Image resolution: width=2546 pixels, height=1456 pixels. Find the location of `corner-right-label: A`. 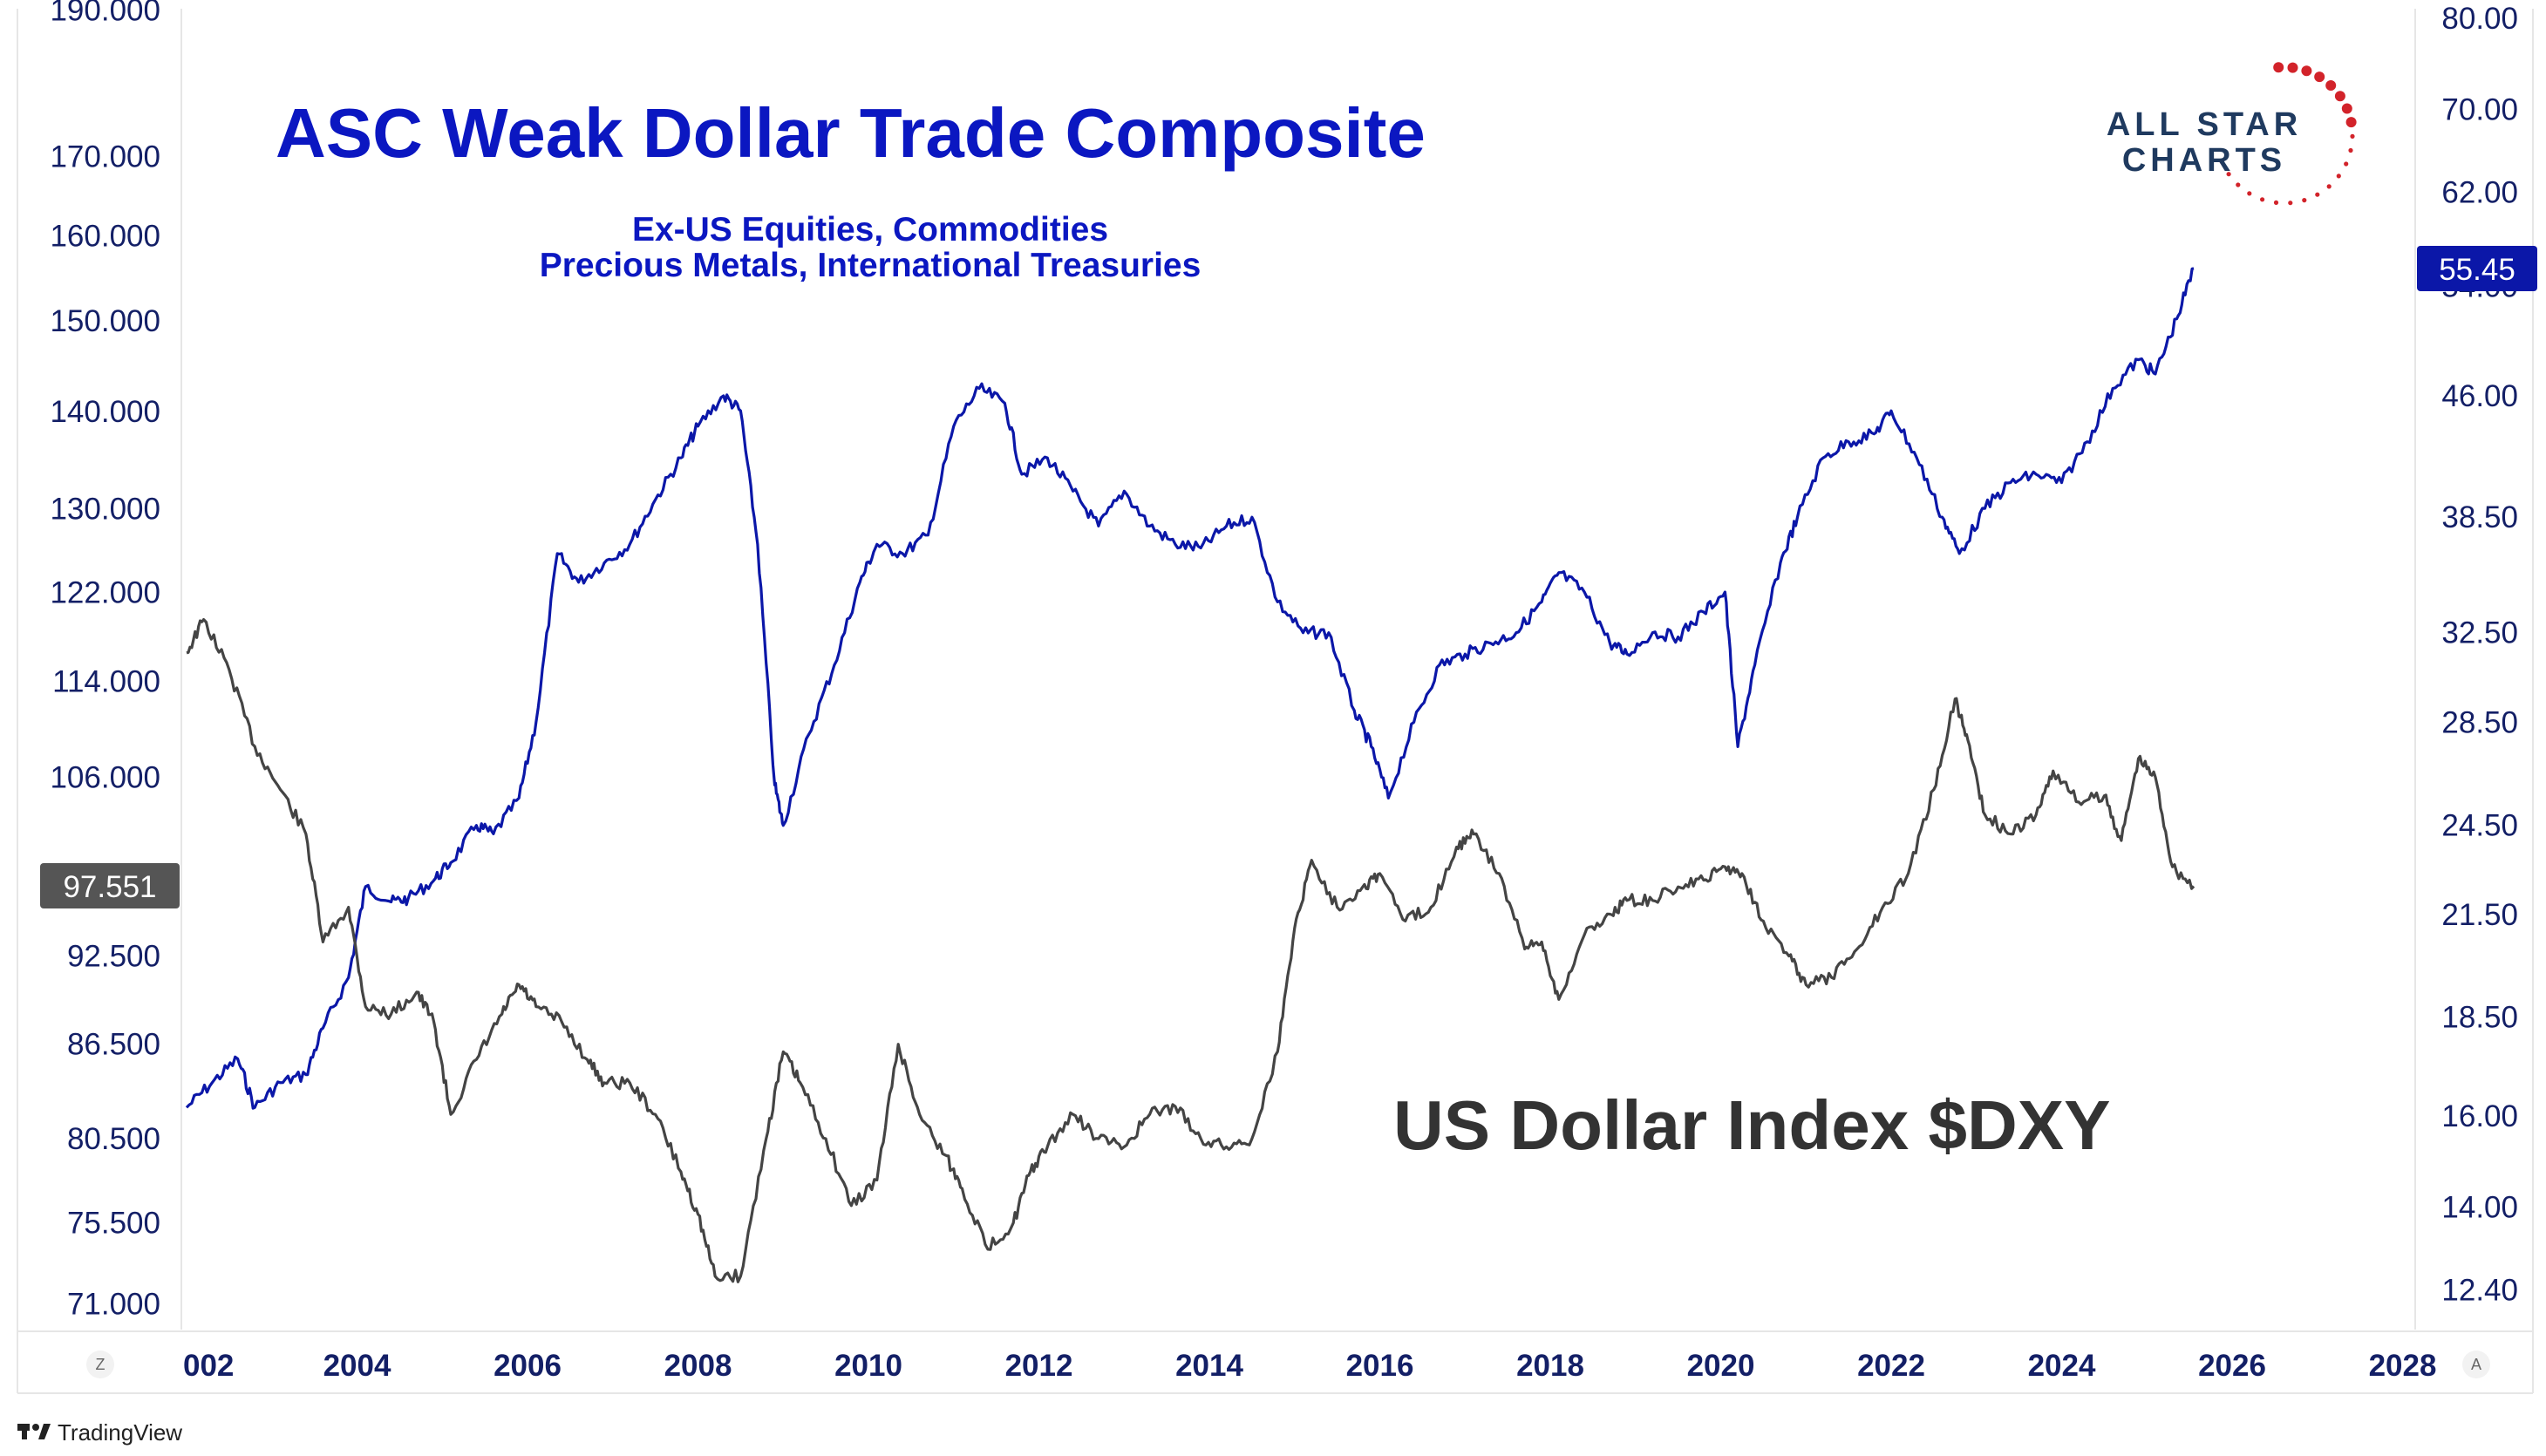

corner-right-label: A is located at coordinates (2476, 1364).